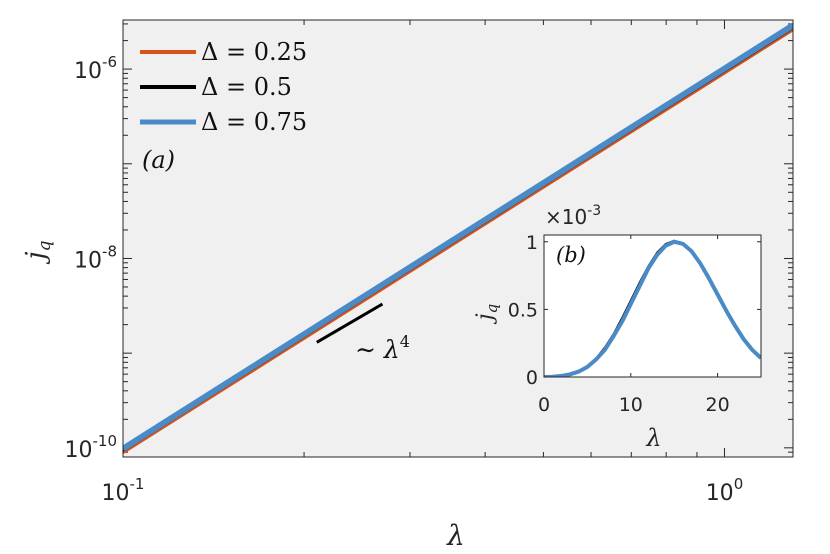 The height and width of the screenshot is (554, 830). I want to click on main-y-axis-label-main: j, so click(36, 257).